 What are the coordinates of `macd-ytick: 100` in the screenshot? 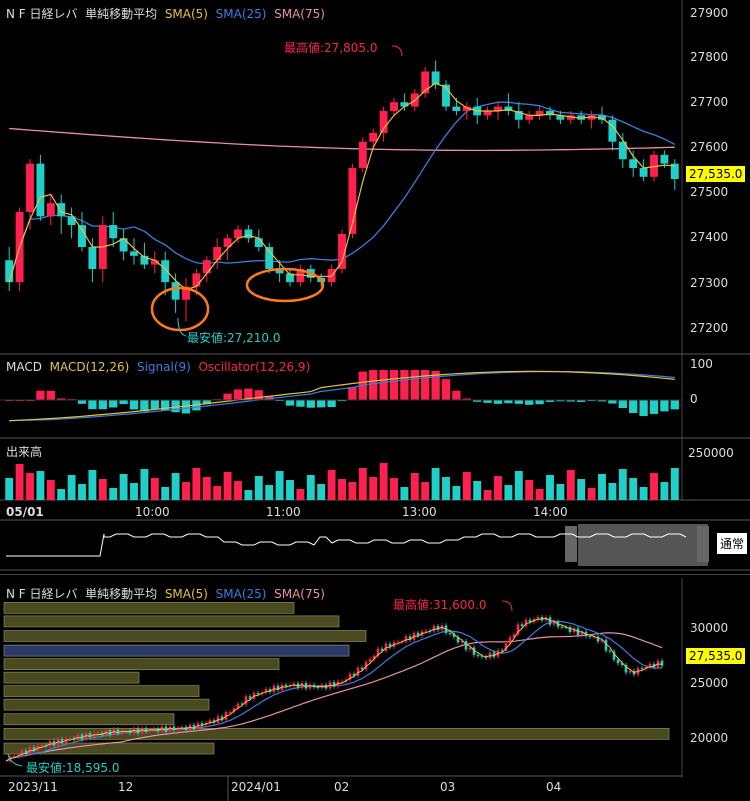 It's located at (701, 364).